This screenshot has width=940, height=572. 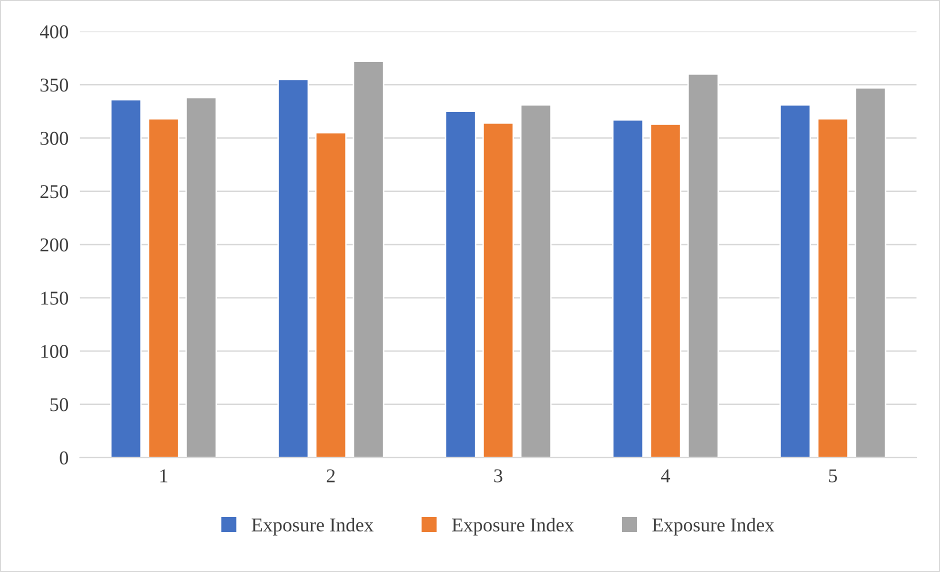 What do you see at coordinates (54, 191) in the screenshot?
I see `y-tick-label: 250` at bounding box center [54, 191].